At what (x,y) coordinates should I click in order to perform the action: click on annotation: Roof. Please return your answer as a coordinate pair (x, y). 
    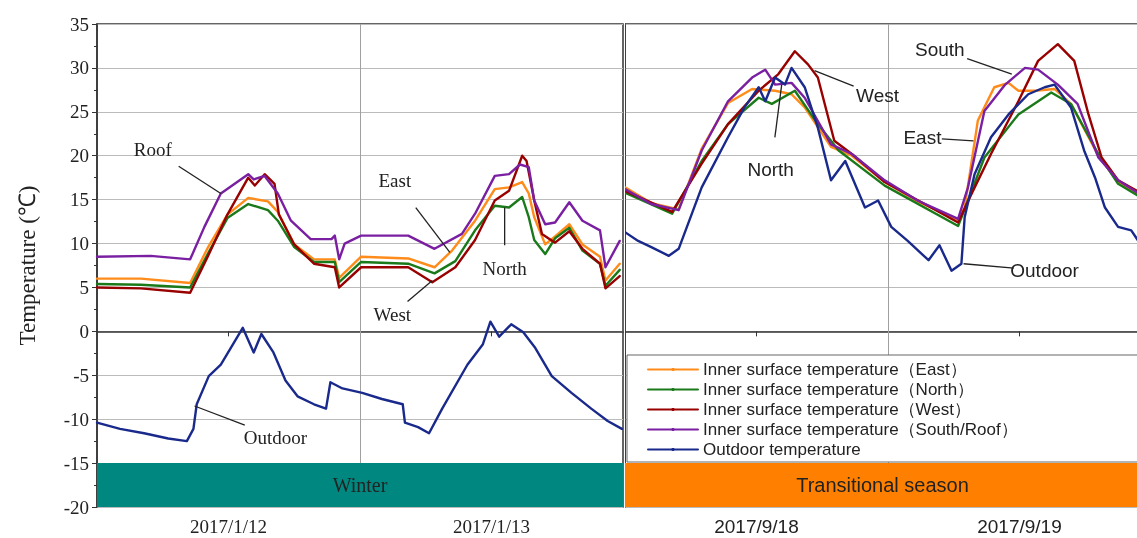
    Looking at the image, I should click on (153, 149).